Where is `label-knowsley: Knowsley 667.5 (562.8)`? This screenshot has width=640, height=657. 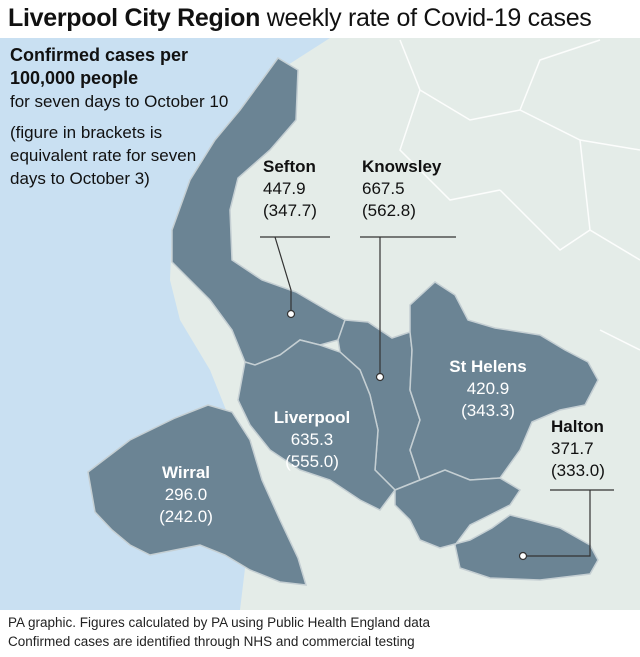
label-knowsley: Knowsley 667.5 (562.8) is located at coordinates (401, 189).